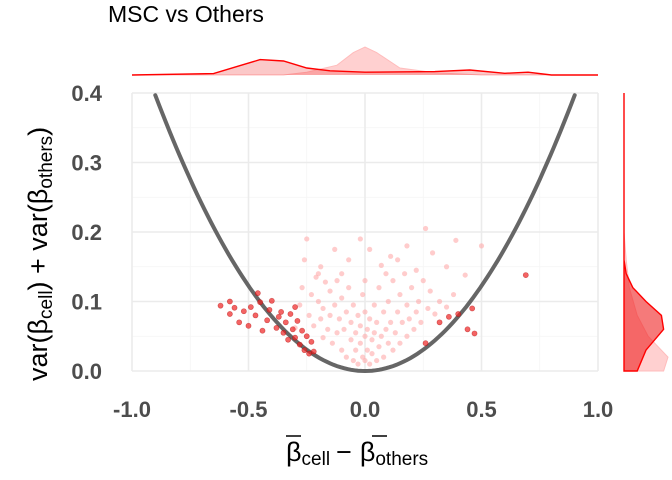 This screenshot has height=480, width=672. Describe the element at coordinates (646, 232) in the screenshot. I see `right-marginal-density` at that location.